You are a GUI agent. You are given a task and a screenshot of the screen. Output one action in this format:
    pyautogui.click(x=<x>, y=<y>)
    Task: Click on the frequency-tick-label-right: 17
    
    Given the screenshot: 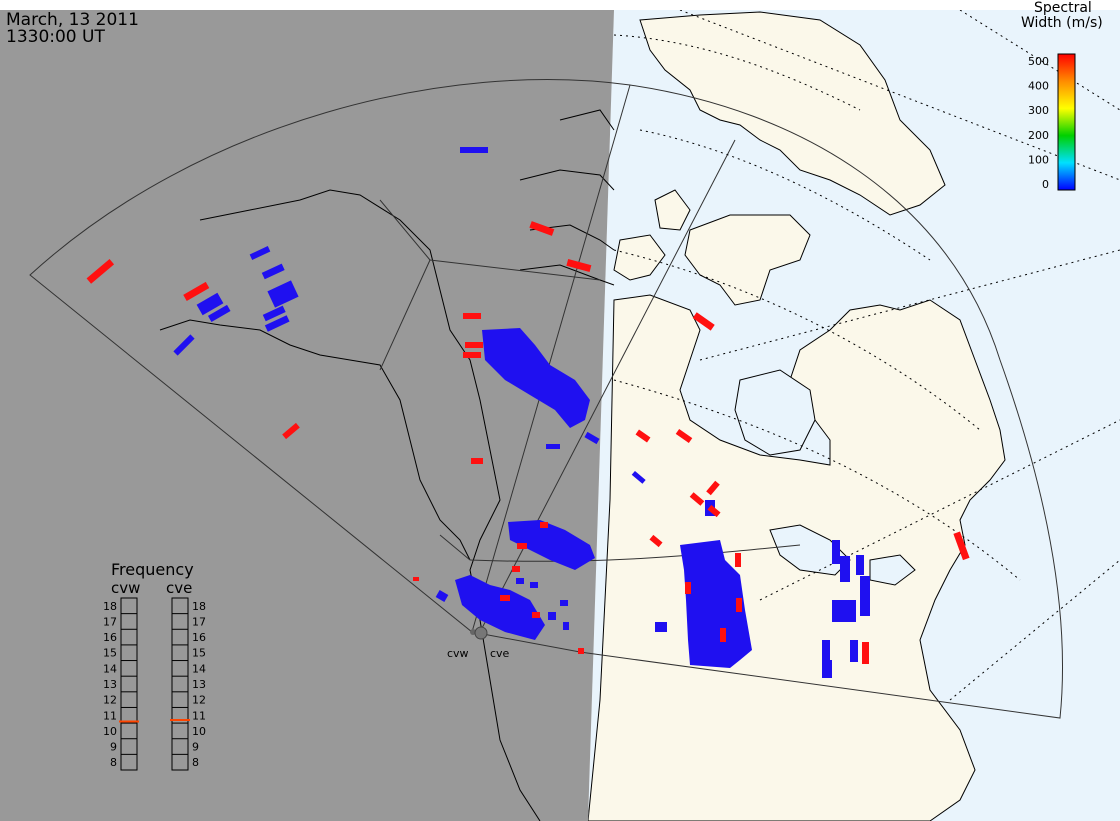 What is the action you would take?
    pyautogui.click(x=199, y=621)
    